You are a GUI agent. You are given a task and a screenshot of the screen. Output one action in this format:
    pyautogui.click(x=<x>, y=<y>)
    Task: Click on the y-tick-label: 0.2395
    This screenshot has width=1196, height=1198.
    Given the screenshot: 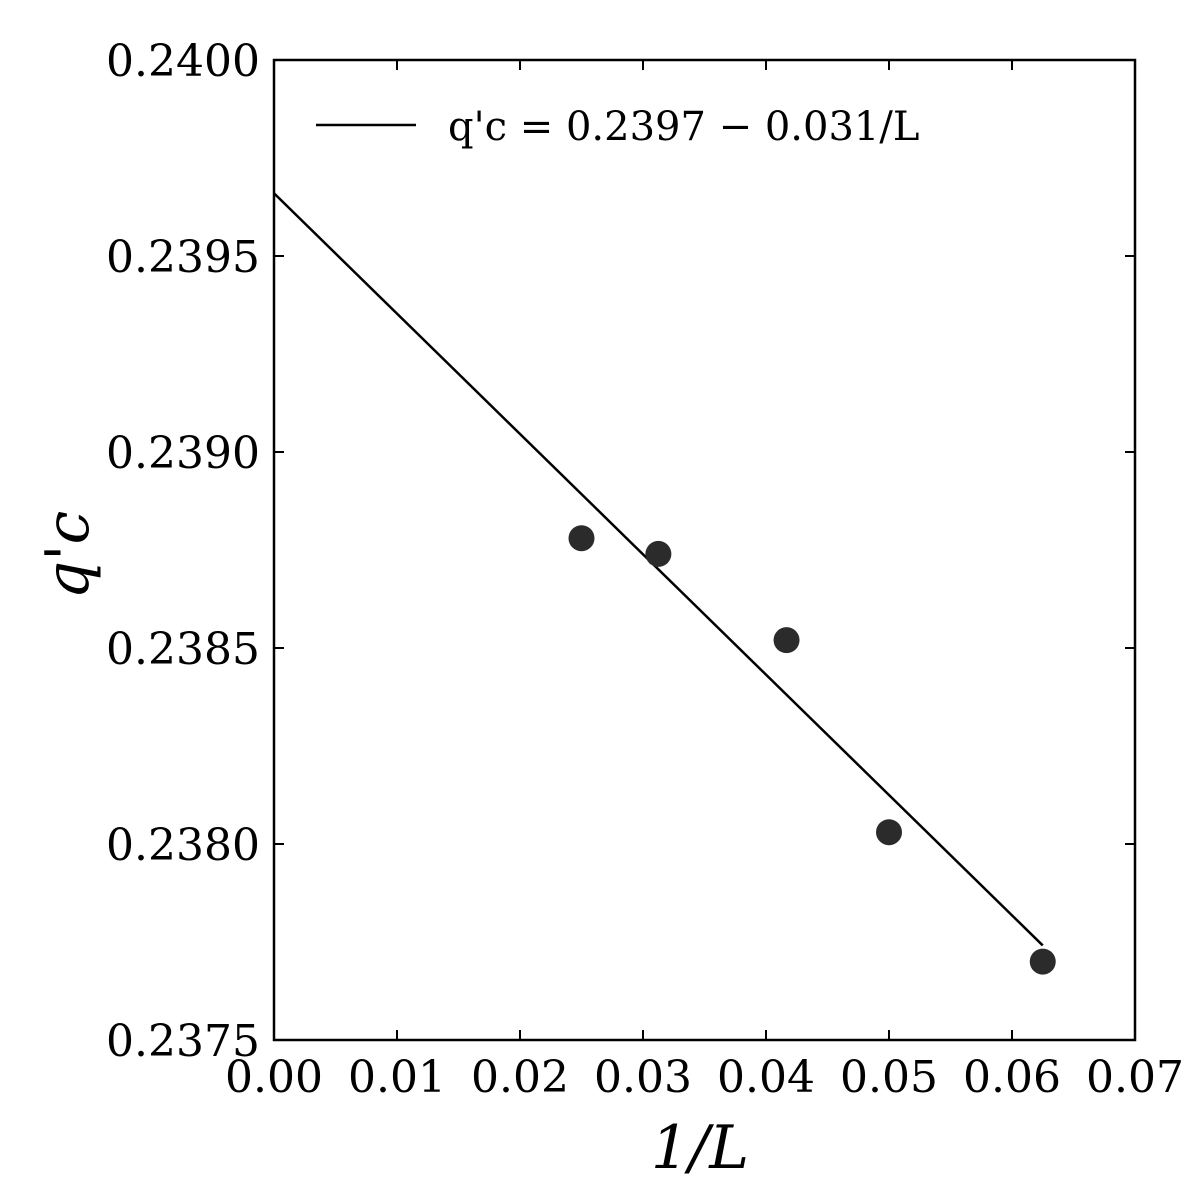 What is the action you would take?
    pyautogui.click(x=183, y=257)
    